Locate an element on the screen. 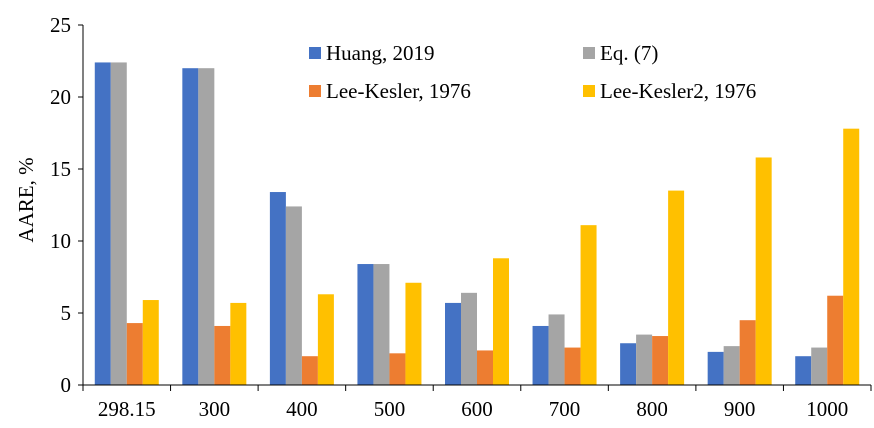 This screenshot has height=428, width=874. y-tick-label: 15 is located at coordinates (60, 169).